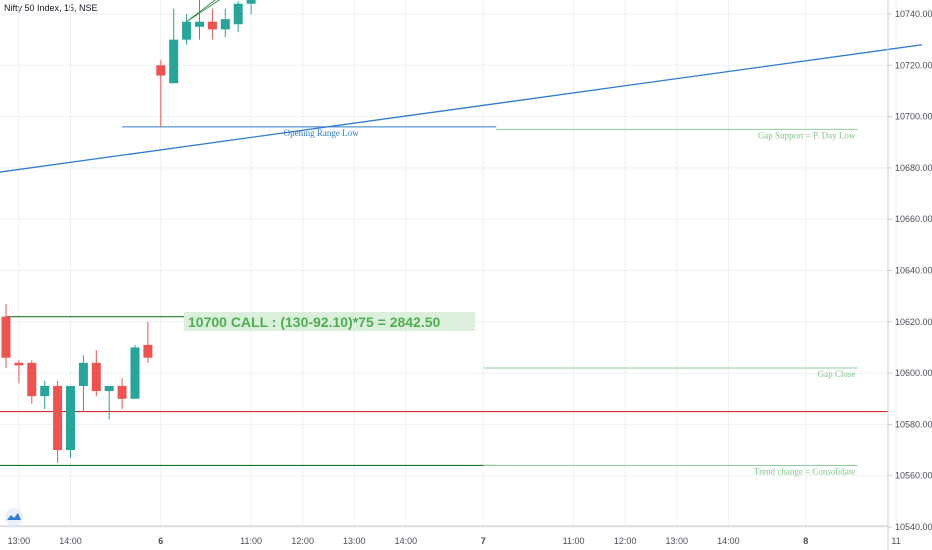 The width and height of the screenshot is (932, 550). Describe the element at coordinates (913, 476) in the screenshot. I see `y-tick-label: 10560.00` at that location.